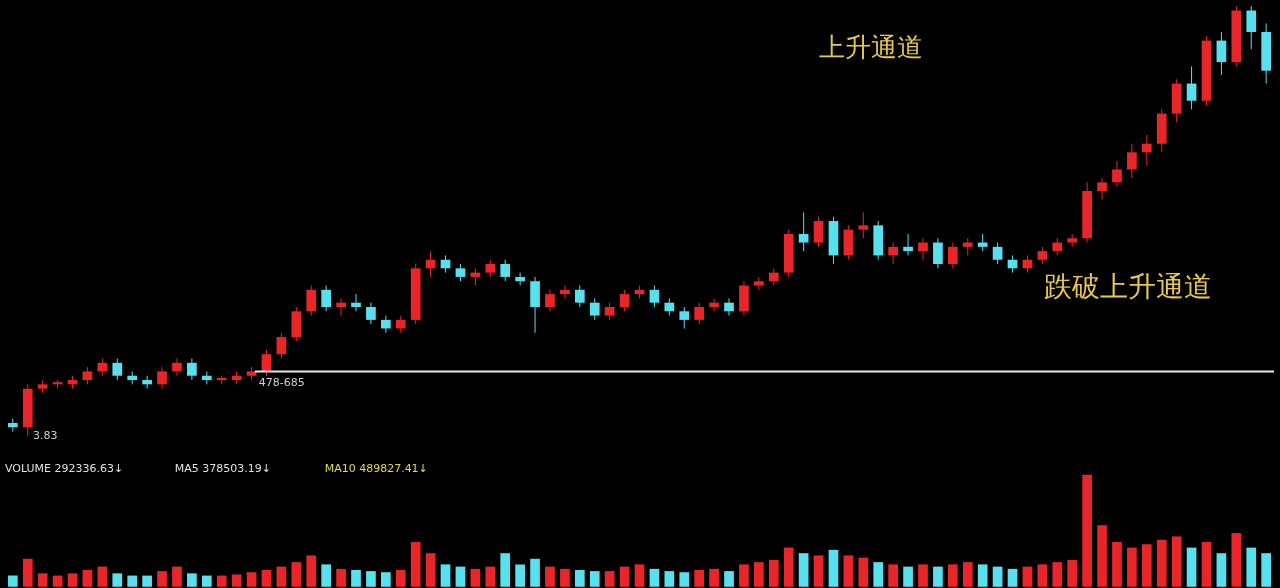  Describe the element at coordinates (871, 47) in the screenshot. I see `annotation: 上升通道` at that location.